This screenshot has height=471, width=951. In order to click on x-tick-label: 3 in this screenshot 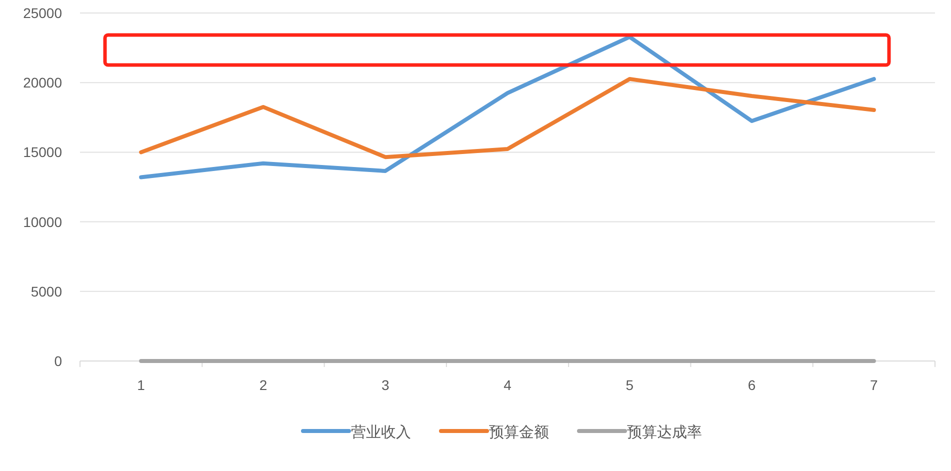, I will do `click(385, 385)`.